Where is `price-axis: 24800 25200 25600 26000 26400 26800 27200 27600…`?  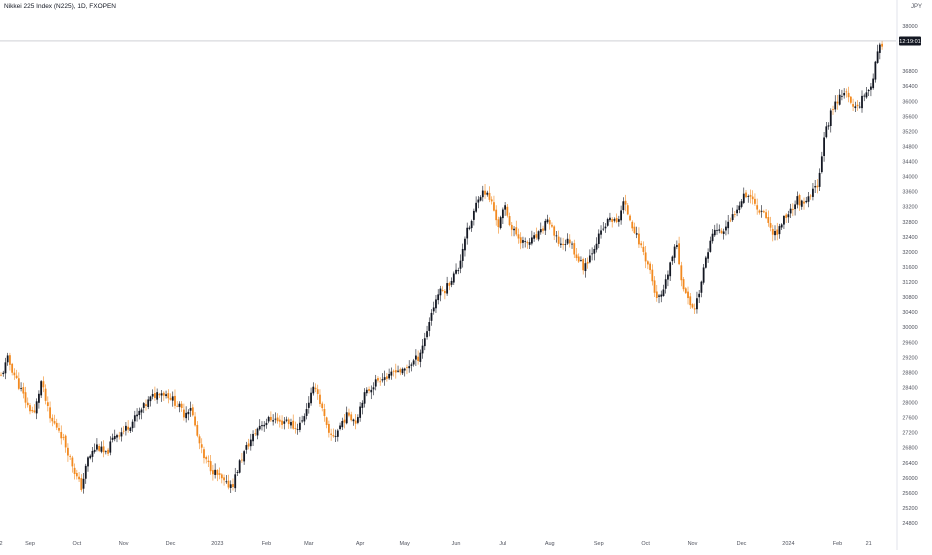 price-axis: 24800 25200 25600 26000 26400 26800 27200 27600… is located at coordinates (908, 275).